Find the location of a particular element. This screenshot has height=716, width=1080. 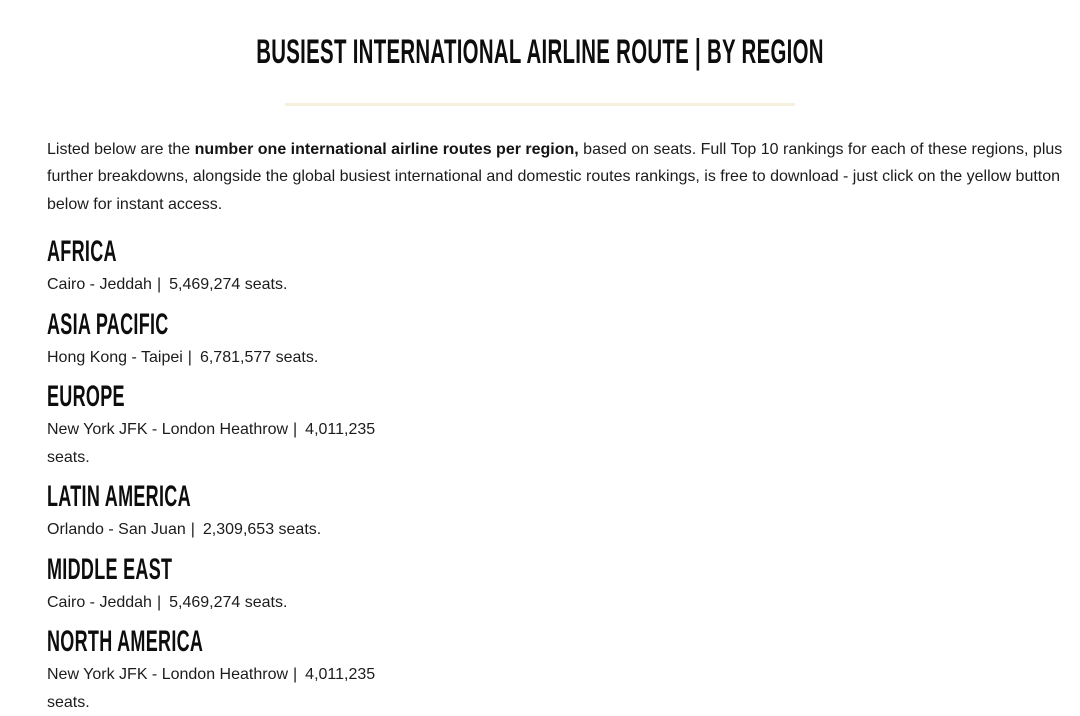

route-seats: 6,781,577 seats. is located at coordinates (259, 357).